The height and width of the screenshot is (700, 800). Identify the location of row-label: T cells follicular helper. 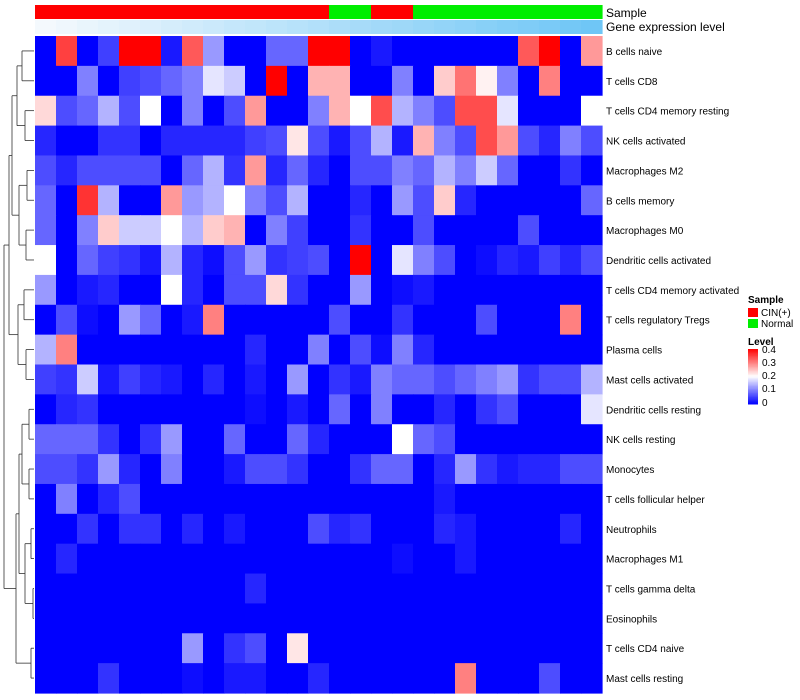
(655, 500).